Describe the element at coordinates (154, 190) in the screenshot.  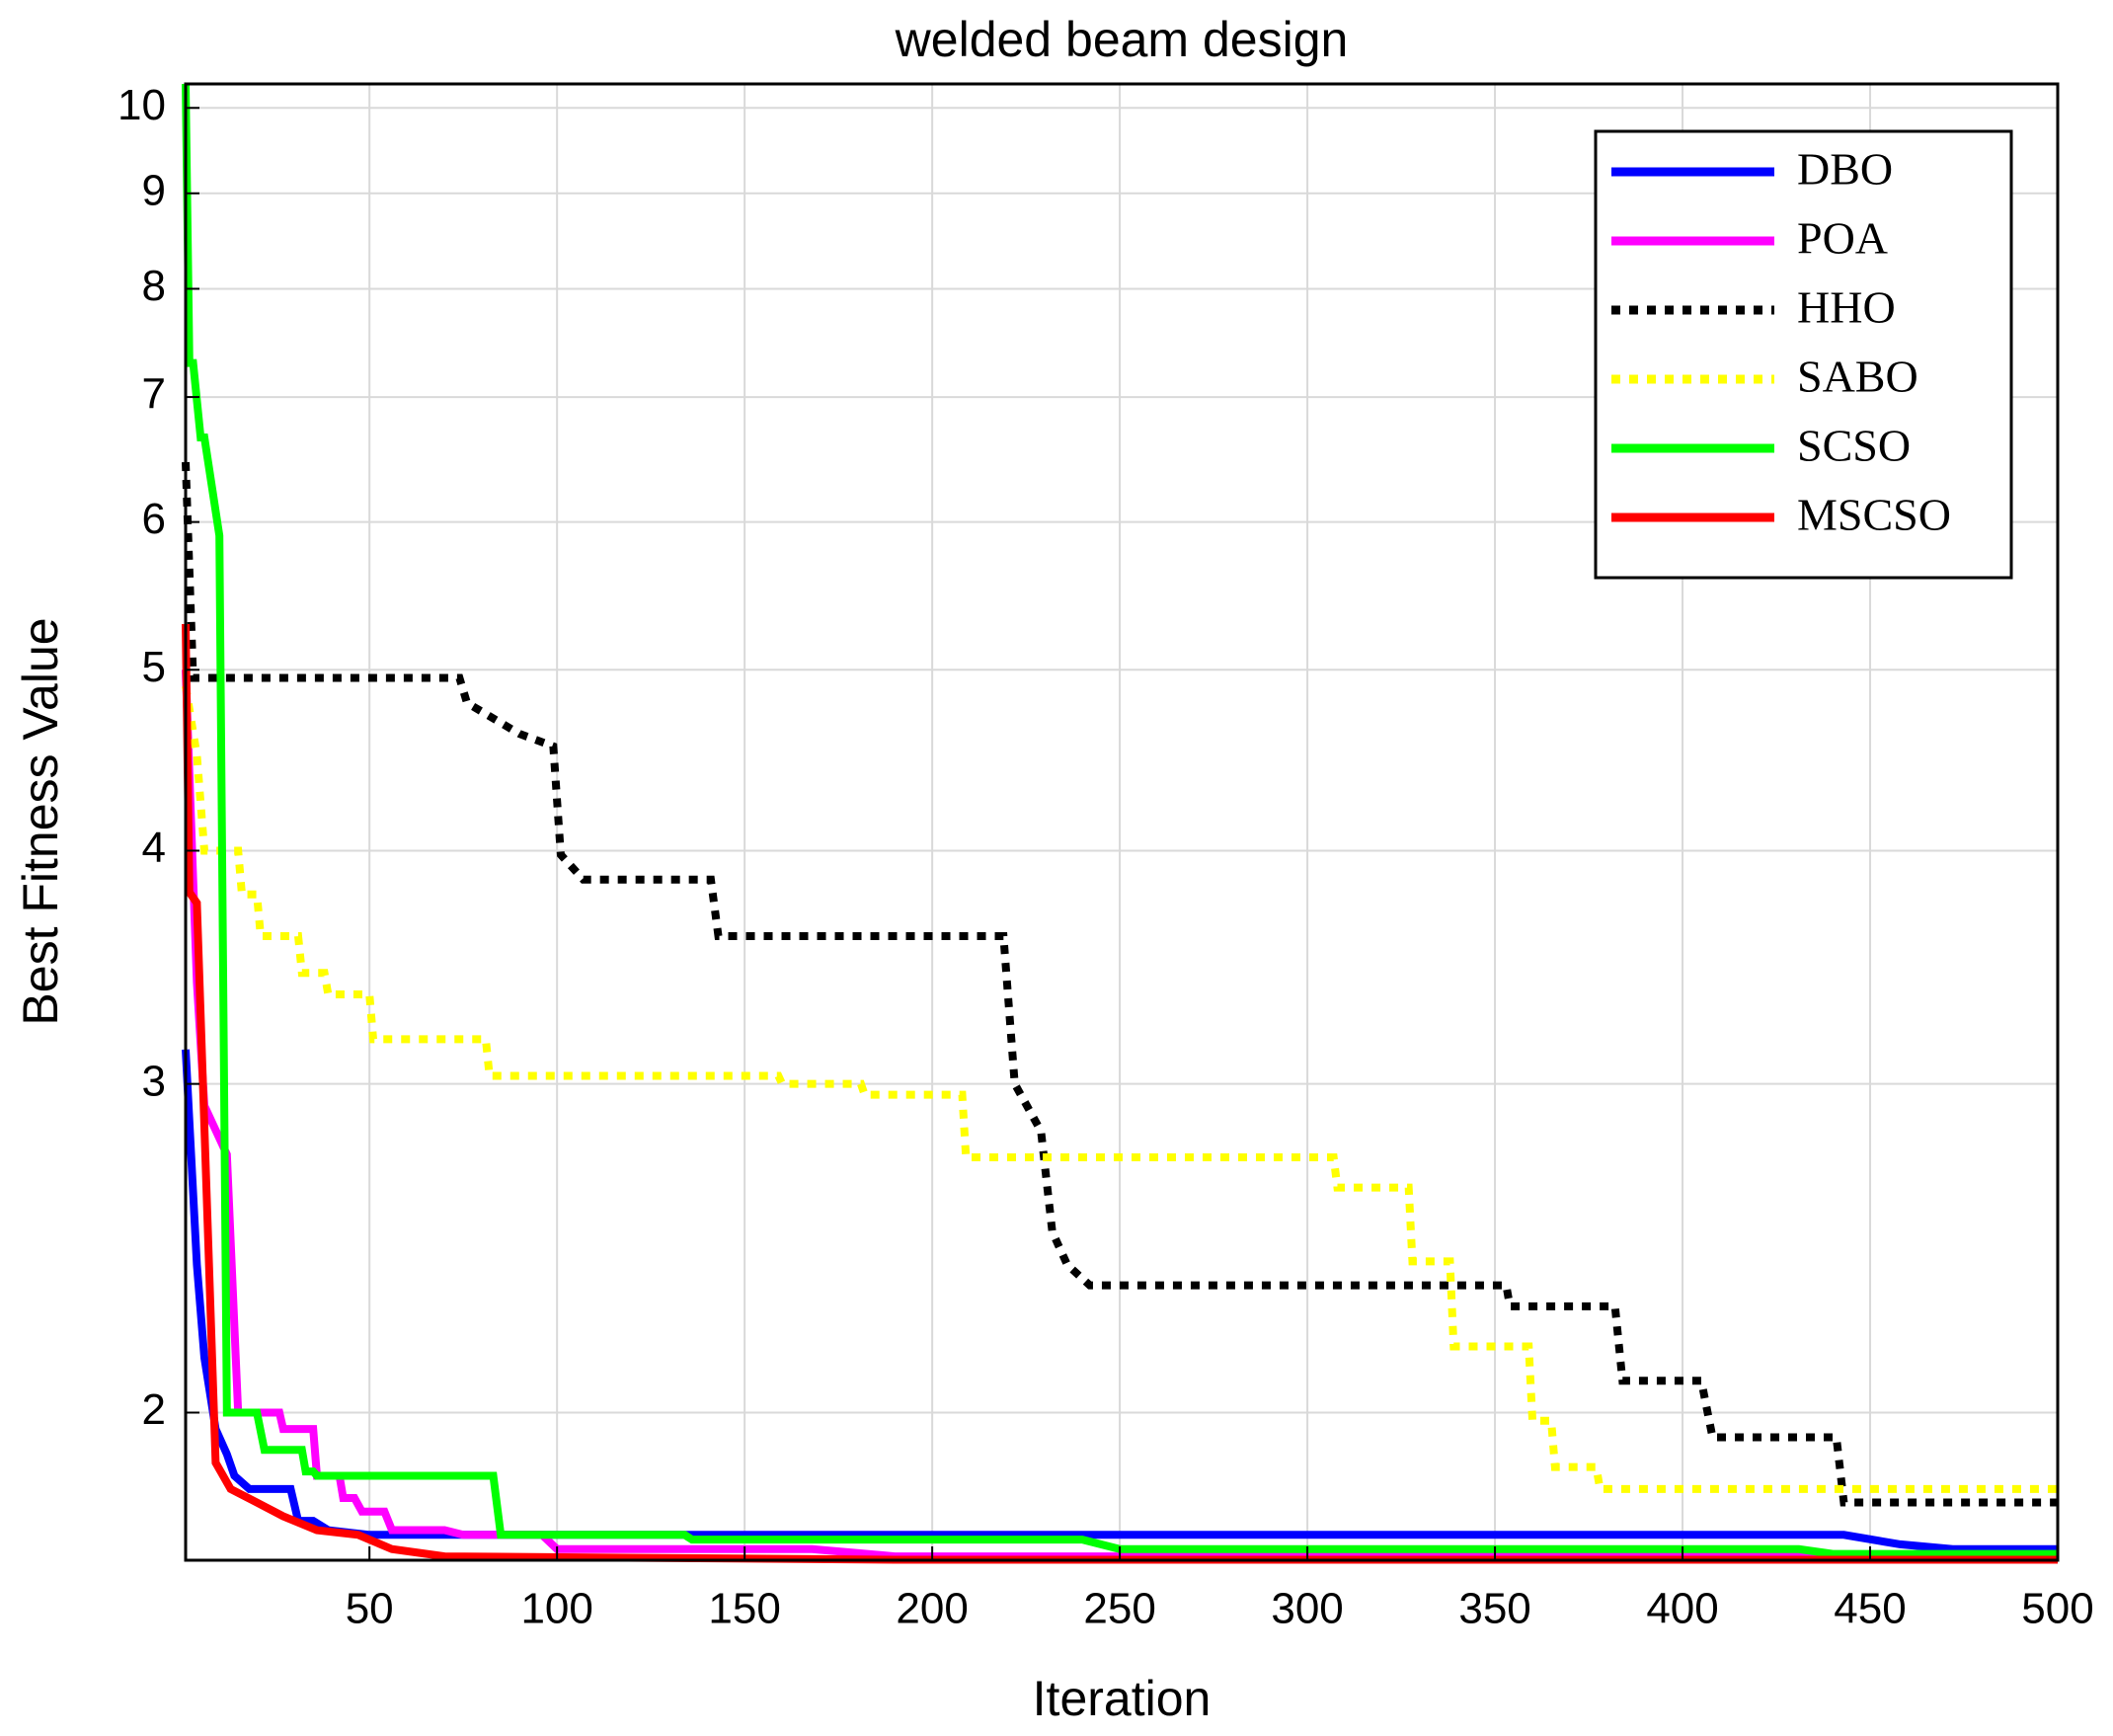
I see `y-tick-label: 9` at that location.